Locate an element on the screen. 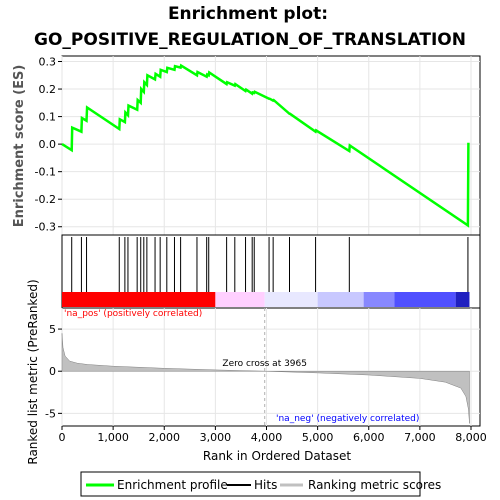  es-y-tick-label: 0.0 is located at coordinates (48, 144).